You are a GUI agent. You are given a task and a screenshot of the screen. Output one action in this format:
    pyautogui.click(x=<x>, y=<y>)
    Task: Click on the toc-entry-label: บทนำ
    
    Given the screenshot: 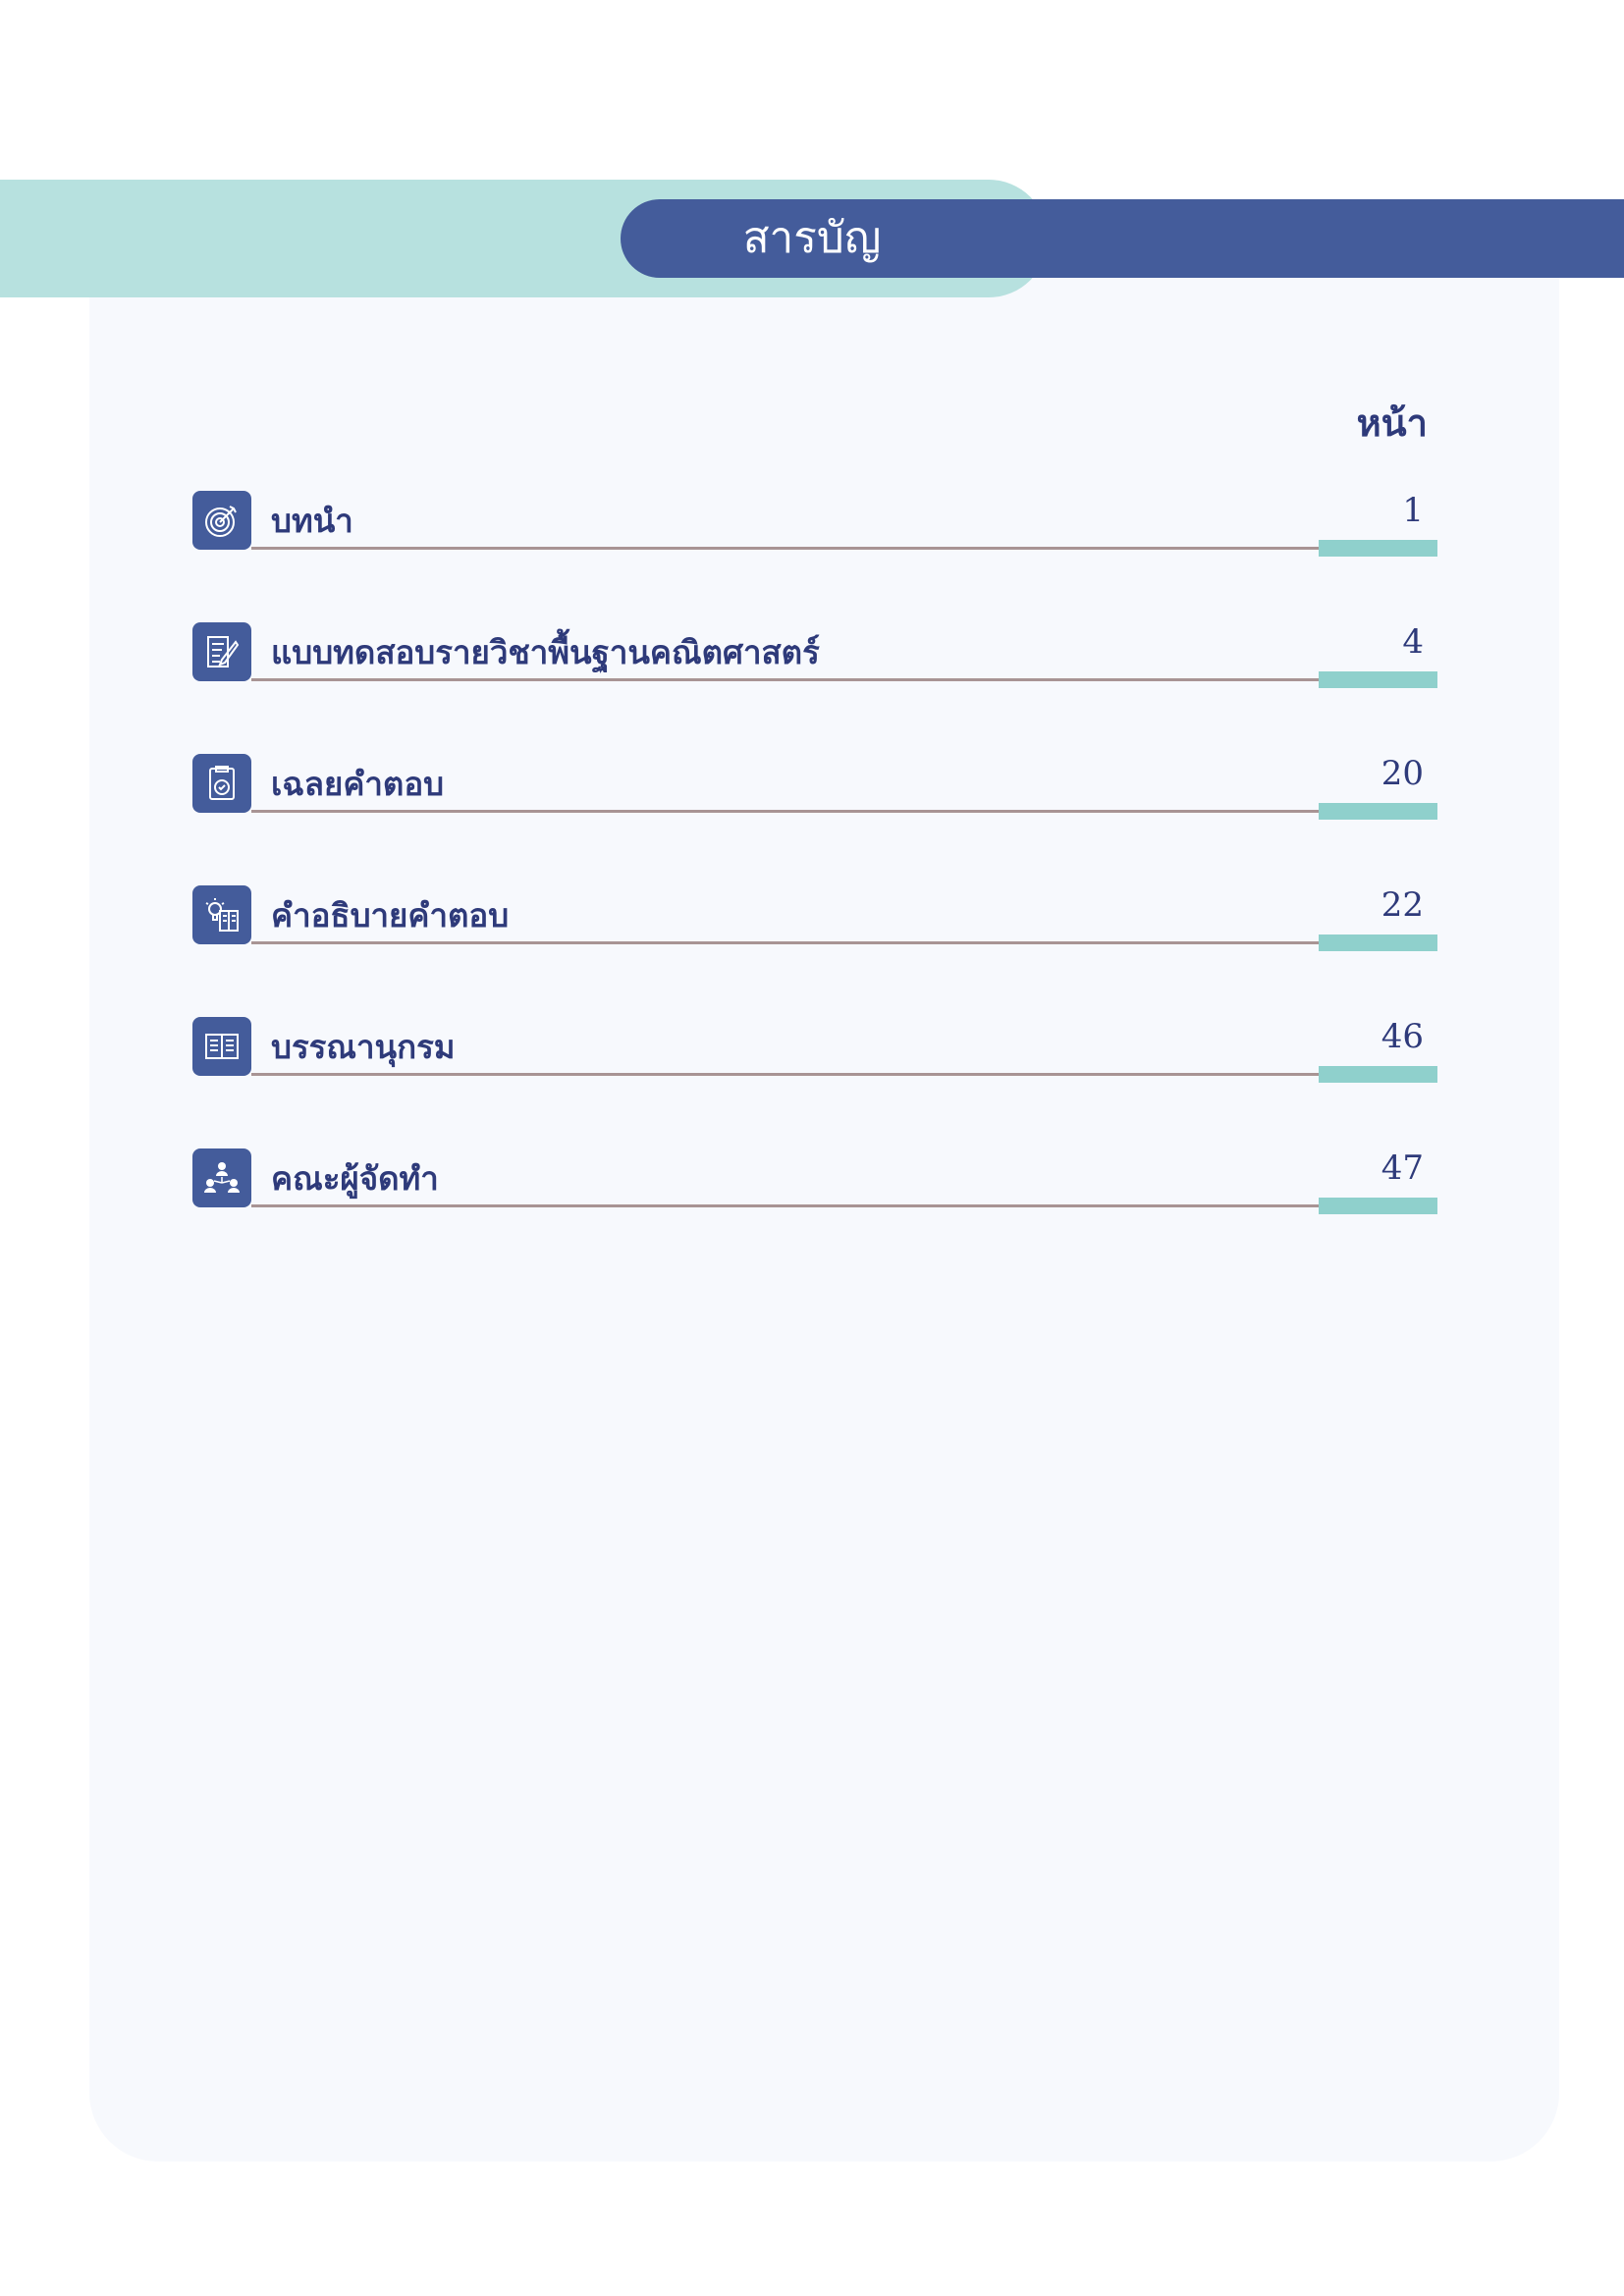 What is the action you would take?
    pyautogui.click(x=312, y=521)
    